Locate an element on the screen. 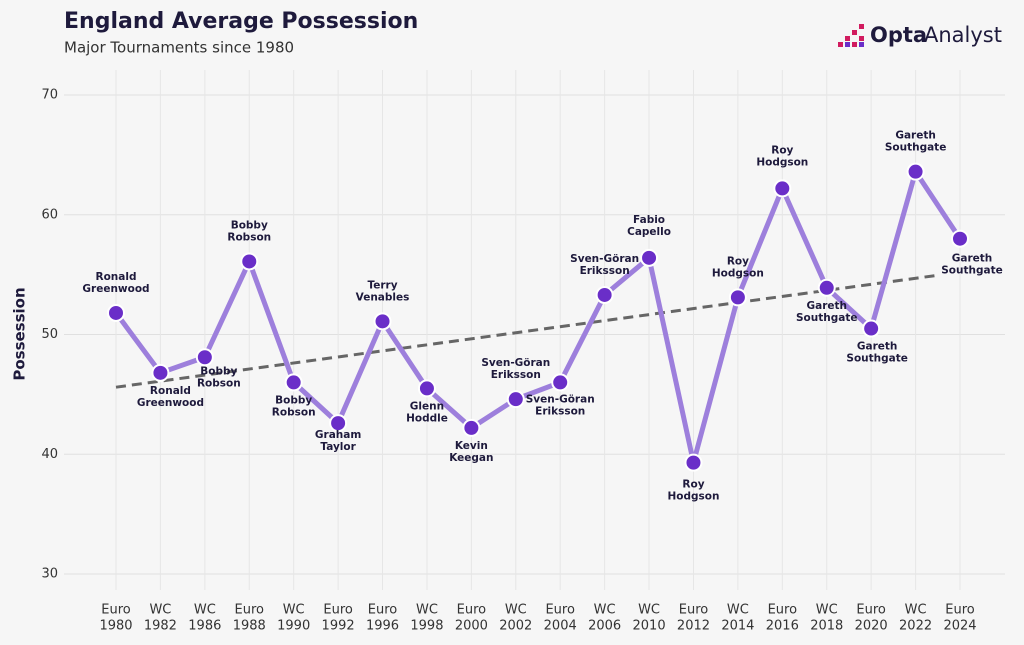  point-label: Taylor is located at coordinates (338, 447).